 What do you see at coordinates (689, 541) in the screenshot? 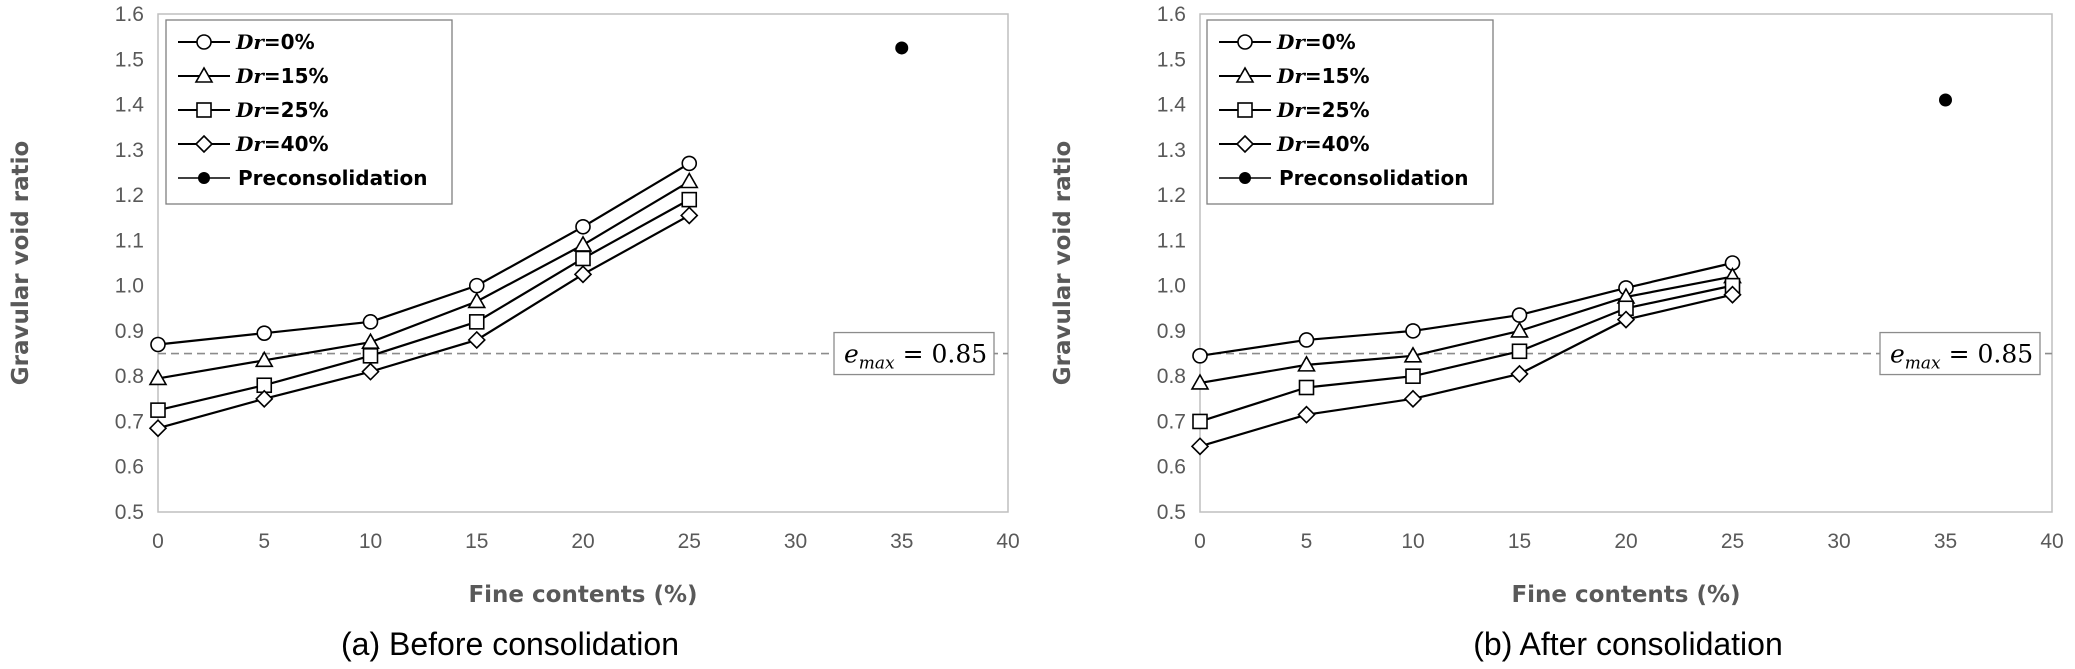
I see `x-tick-label: 25` at bounding box center [689, 541].